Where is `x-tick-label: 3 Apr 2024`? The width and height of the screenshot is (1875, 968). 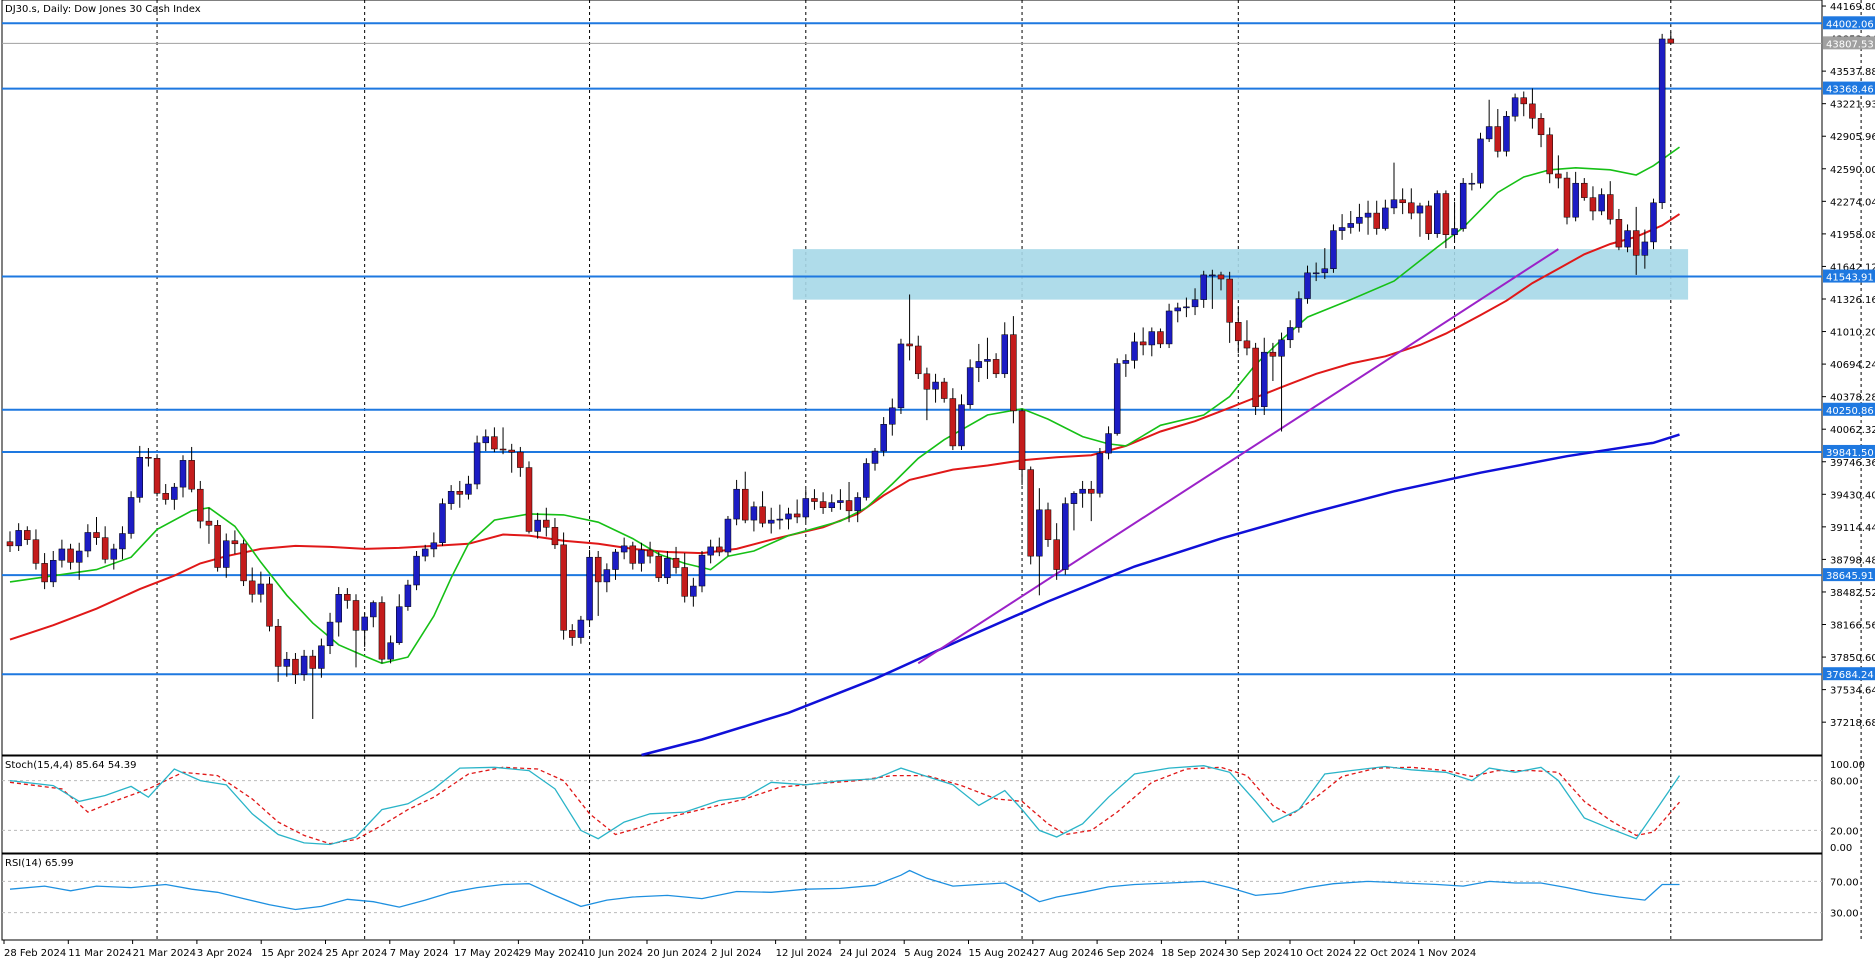 x-tick-label: 3 Apr 2024 is located at coordinates (224, 953).